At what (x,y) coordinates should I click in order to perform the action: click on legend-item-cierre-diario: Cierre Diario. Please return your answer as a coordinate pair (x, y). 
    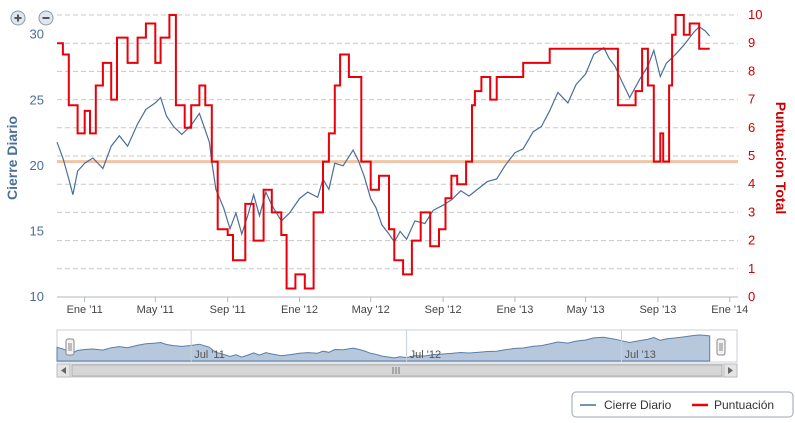
    Looking at the image, I should click on (626, 405).